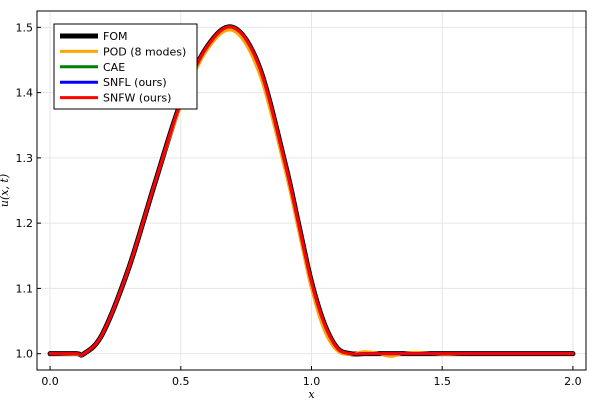 The image size is (600, 400). Describe the element at coordinates (312, 381) in the screenshot. I see `x-tick-label: 1.0` at that location.